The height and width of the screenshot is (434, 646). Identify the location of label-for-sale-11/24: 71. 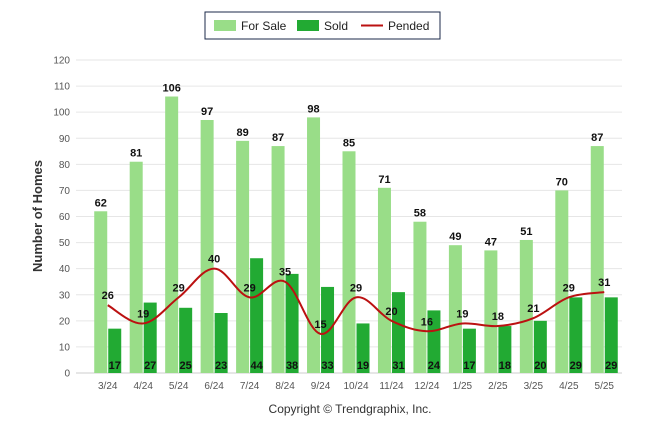
(384, 180).